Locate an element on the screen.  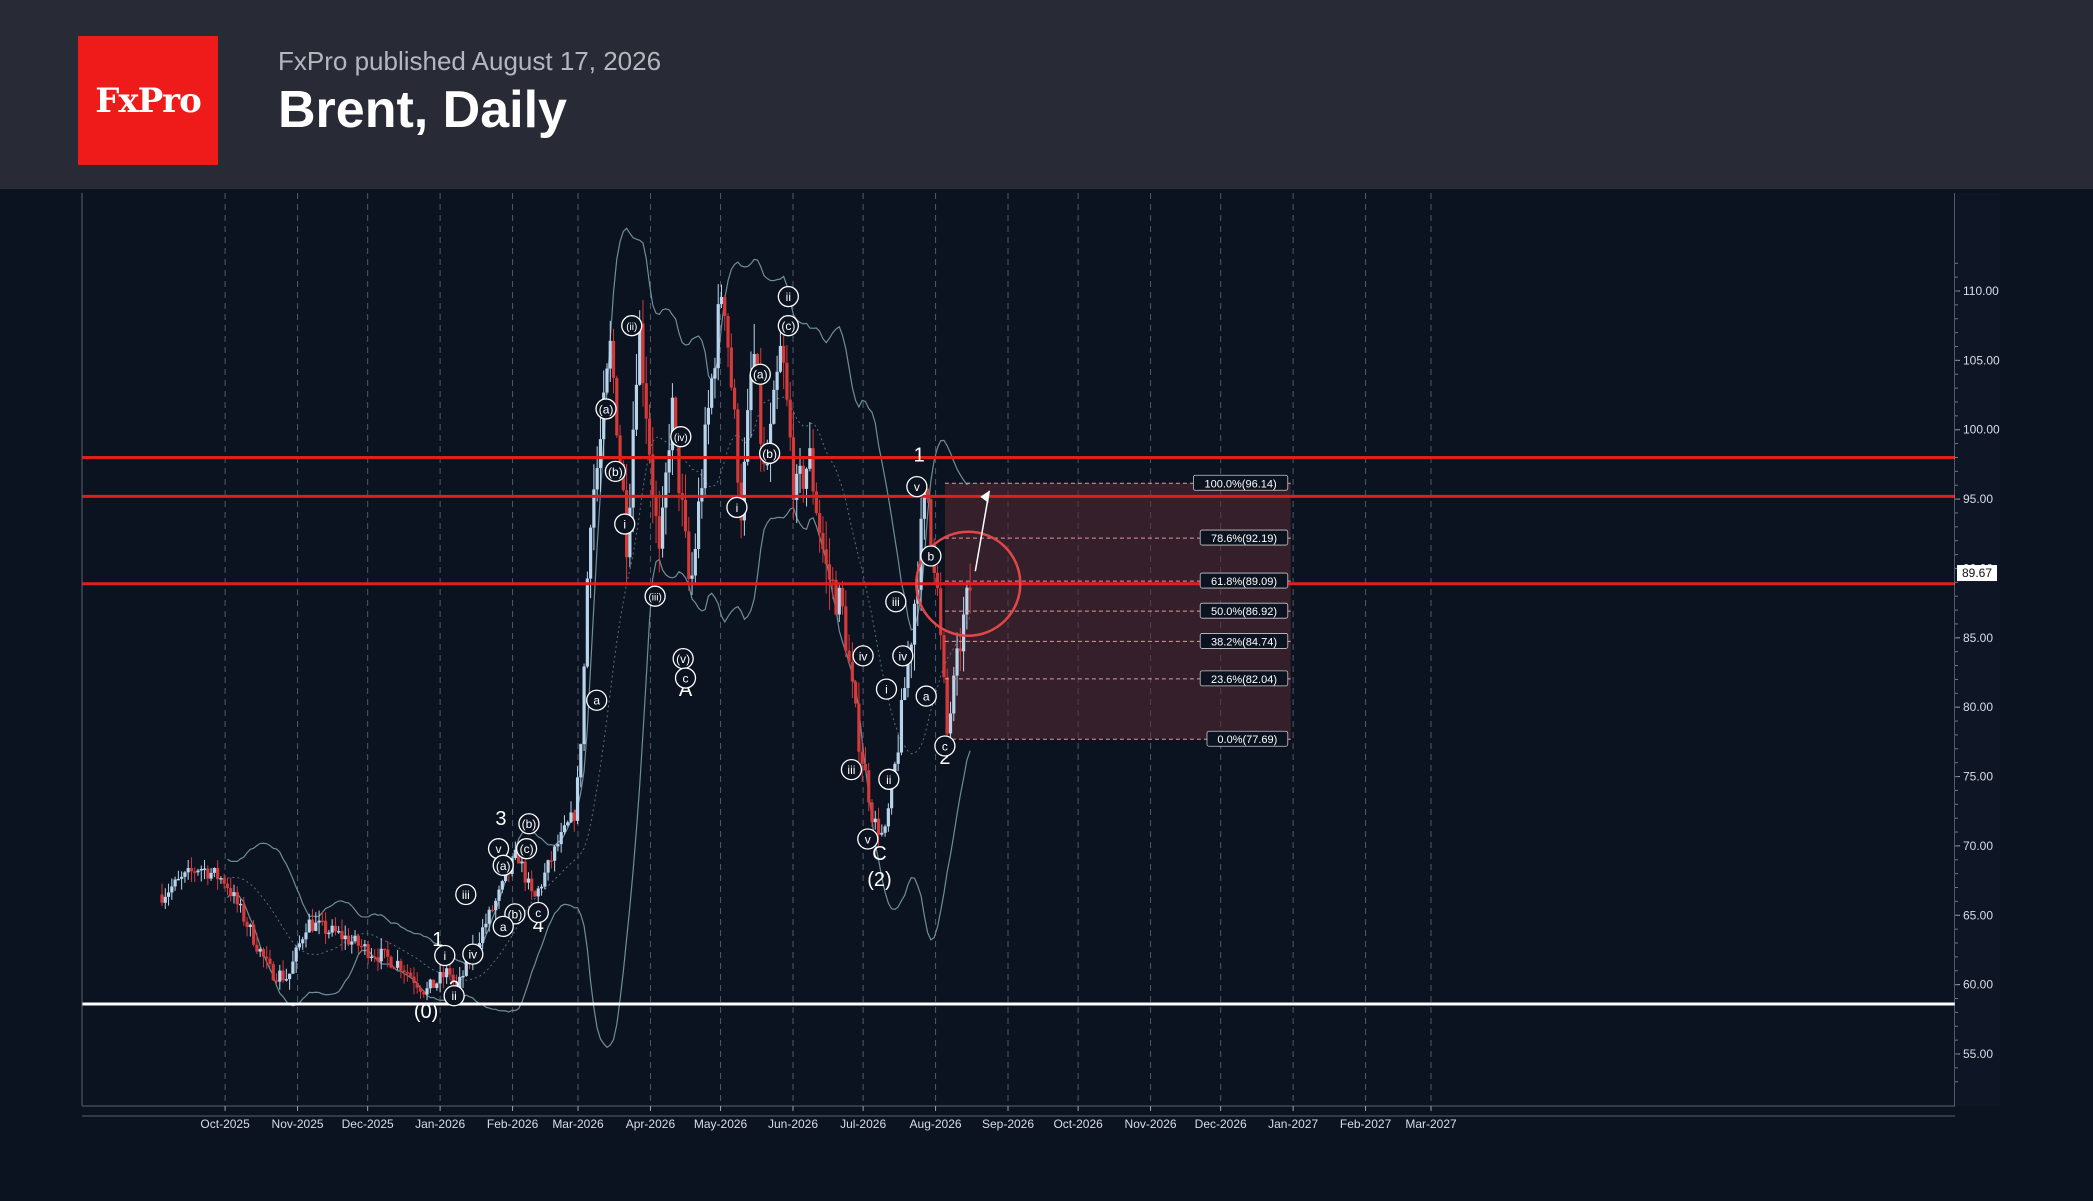
x-tick-label: May-2026 is located at coordinates (721, 1124).